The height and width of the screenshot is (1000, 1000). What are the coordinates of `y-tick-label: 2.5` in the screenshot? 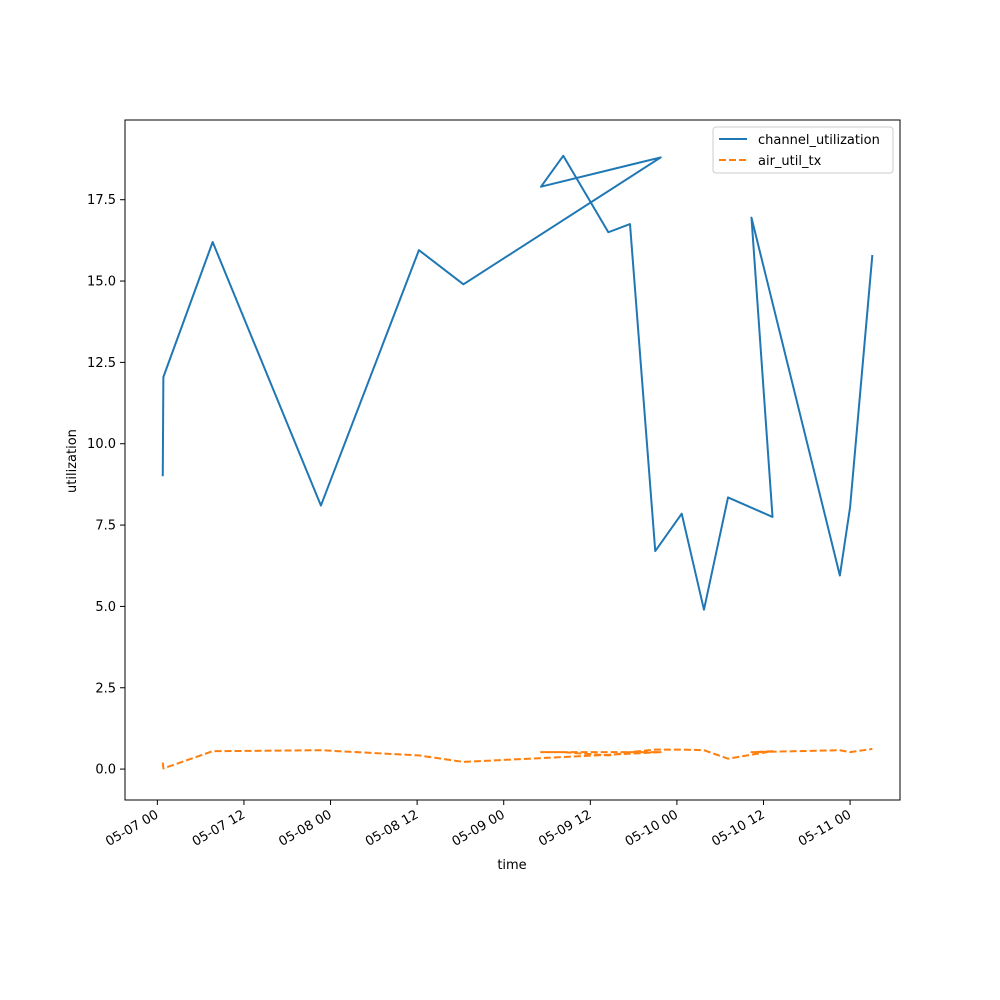 It's located at (105, 688).